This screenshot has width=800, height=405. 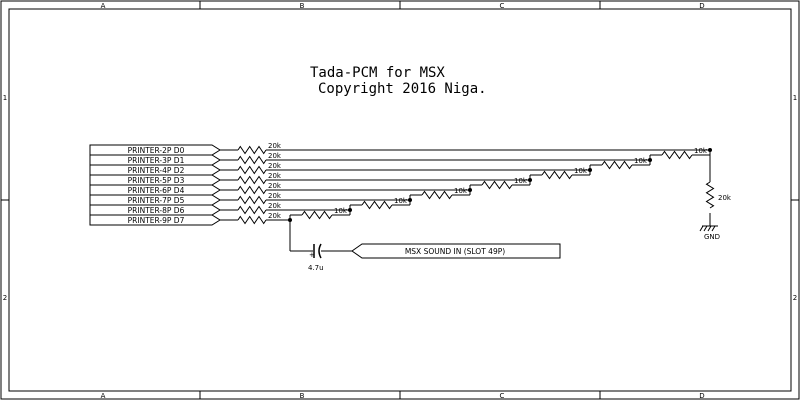 I want to click on port-label-7: PRINTER-9P D7, so click(x=156, y=220).